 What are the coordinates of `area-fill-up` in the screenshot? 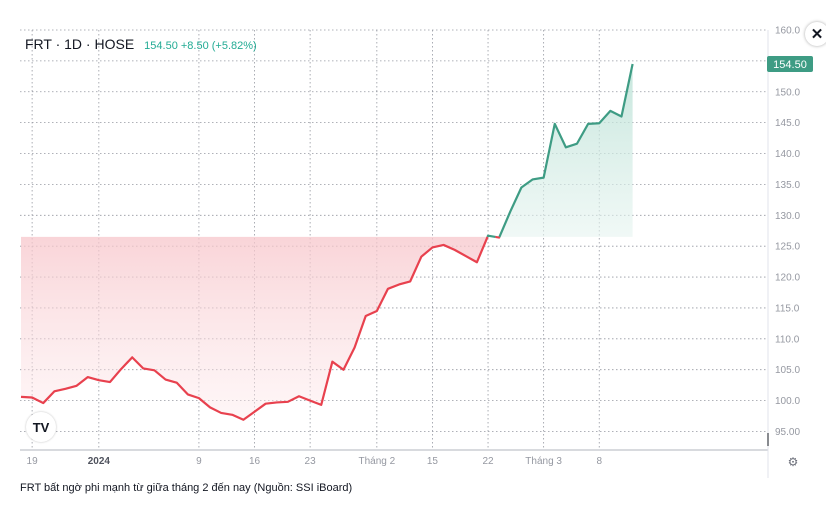 It's located at (566, 150).